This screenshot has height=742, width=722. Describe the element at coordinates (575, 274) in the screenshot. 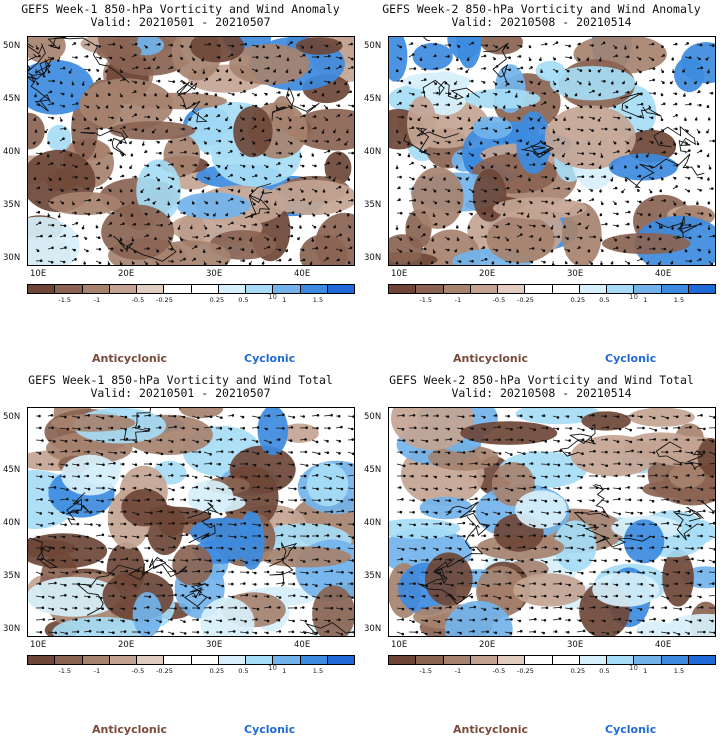

I see `lon-label: 30E` at that location.